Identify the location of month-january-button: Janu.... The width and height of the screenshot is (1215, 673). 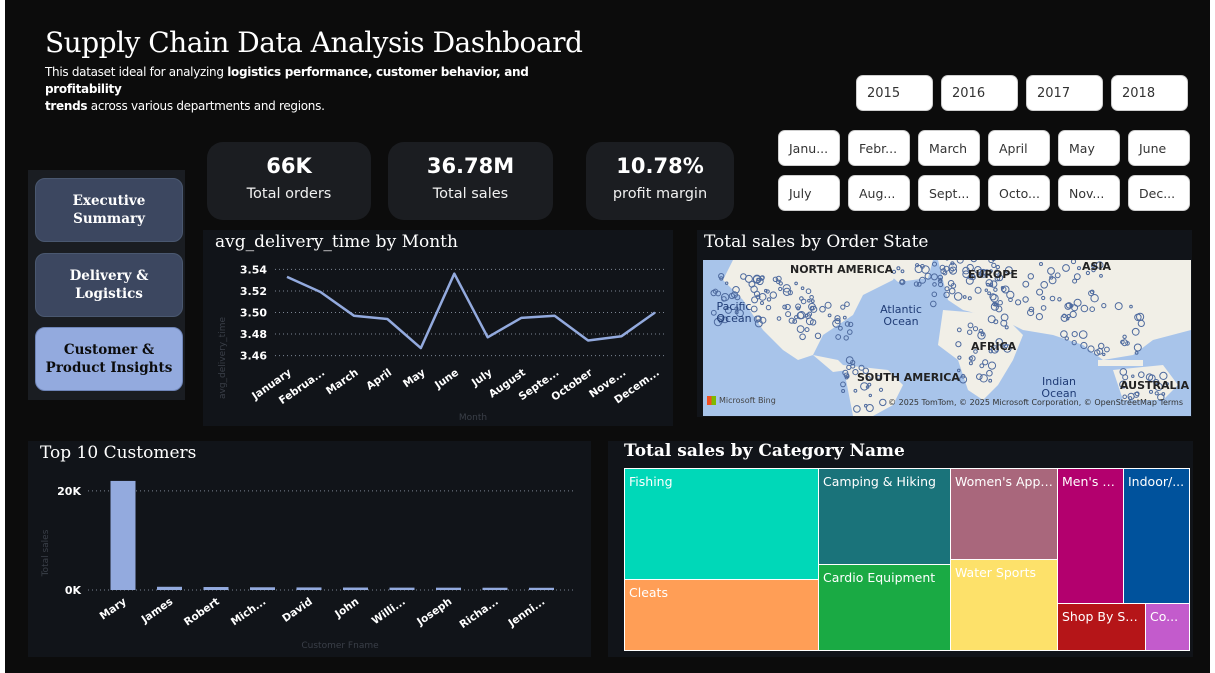
(809, 148).